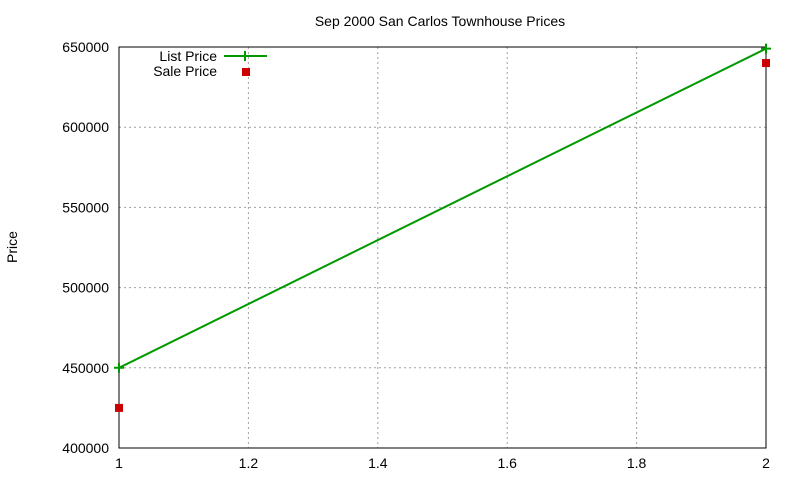 The width and height of the screenshot is (800, 480). I want to click on y-tick-label: 550000, so click(85, 207).